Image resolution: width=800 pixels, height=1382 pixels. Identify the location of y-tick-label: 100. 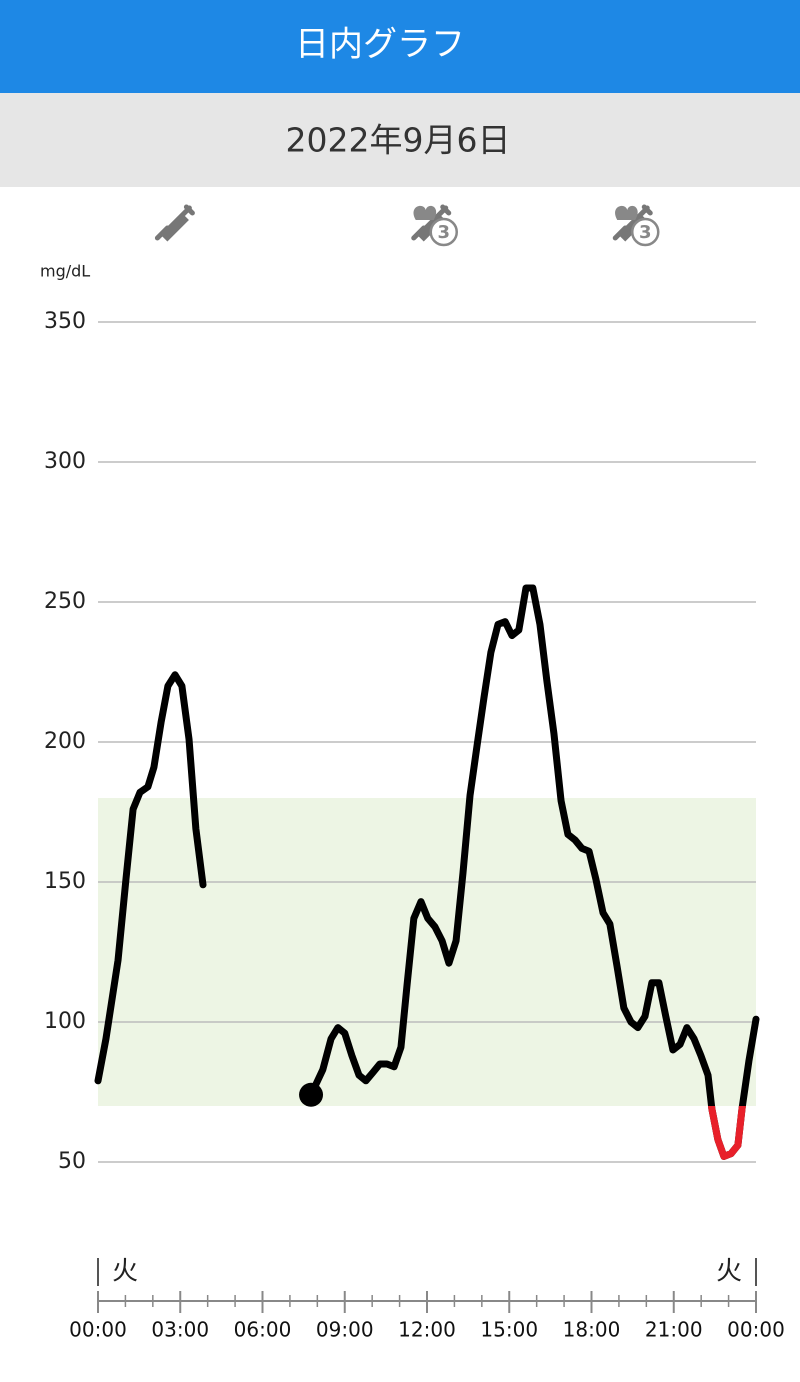
(65, 1021).